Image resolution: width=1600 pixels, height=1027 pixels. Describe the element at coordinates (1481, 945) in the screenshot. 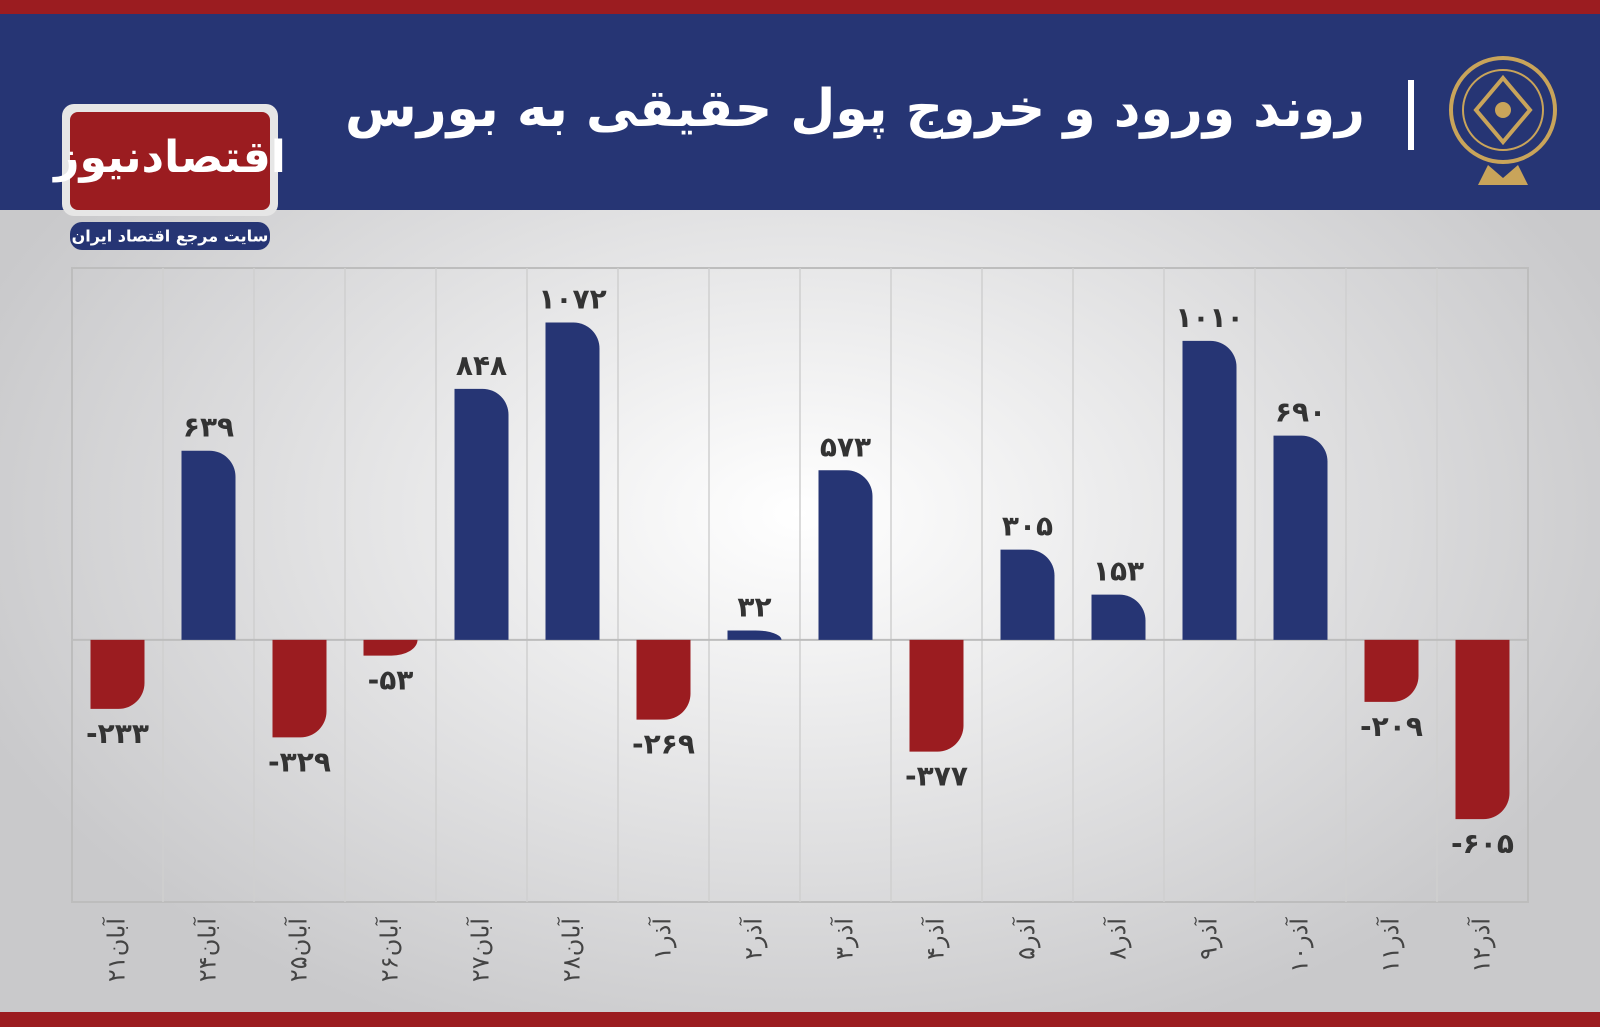

I see `x-tick-label: ۱۲آذر` at that location.